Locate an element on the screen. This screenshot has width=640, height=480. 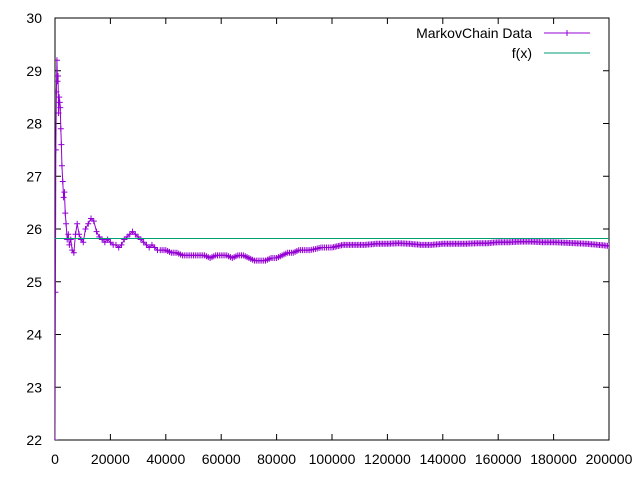
y-tick-label: 28 is located at coordinates (34, 124).